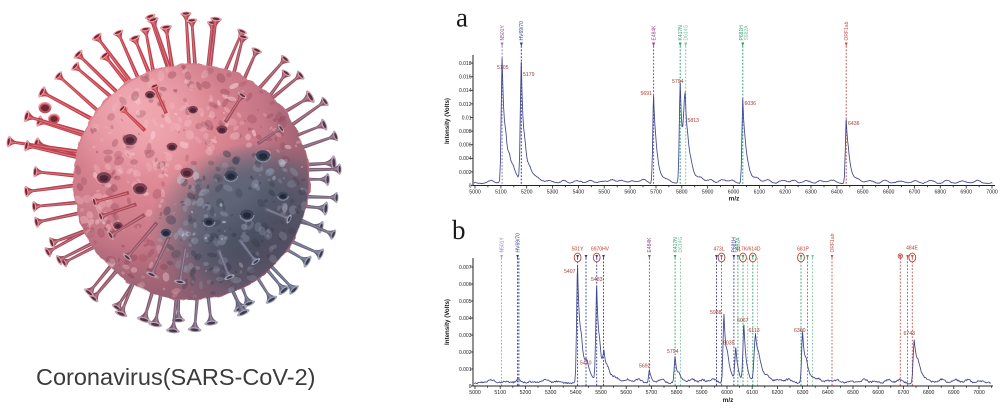 Image resolution: width=1007 pixels, height=412 pixels. Describe the element at coordinates (529, 75) in the screenshot. I see `svg-text: 5179` at that location.